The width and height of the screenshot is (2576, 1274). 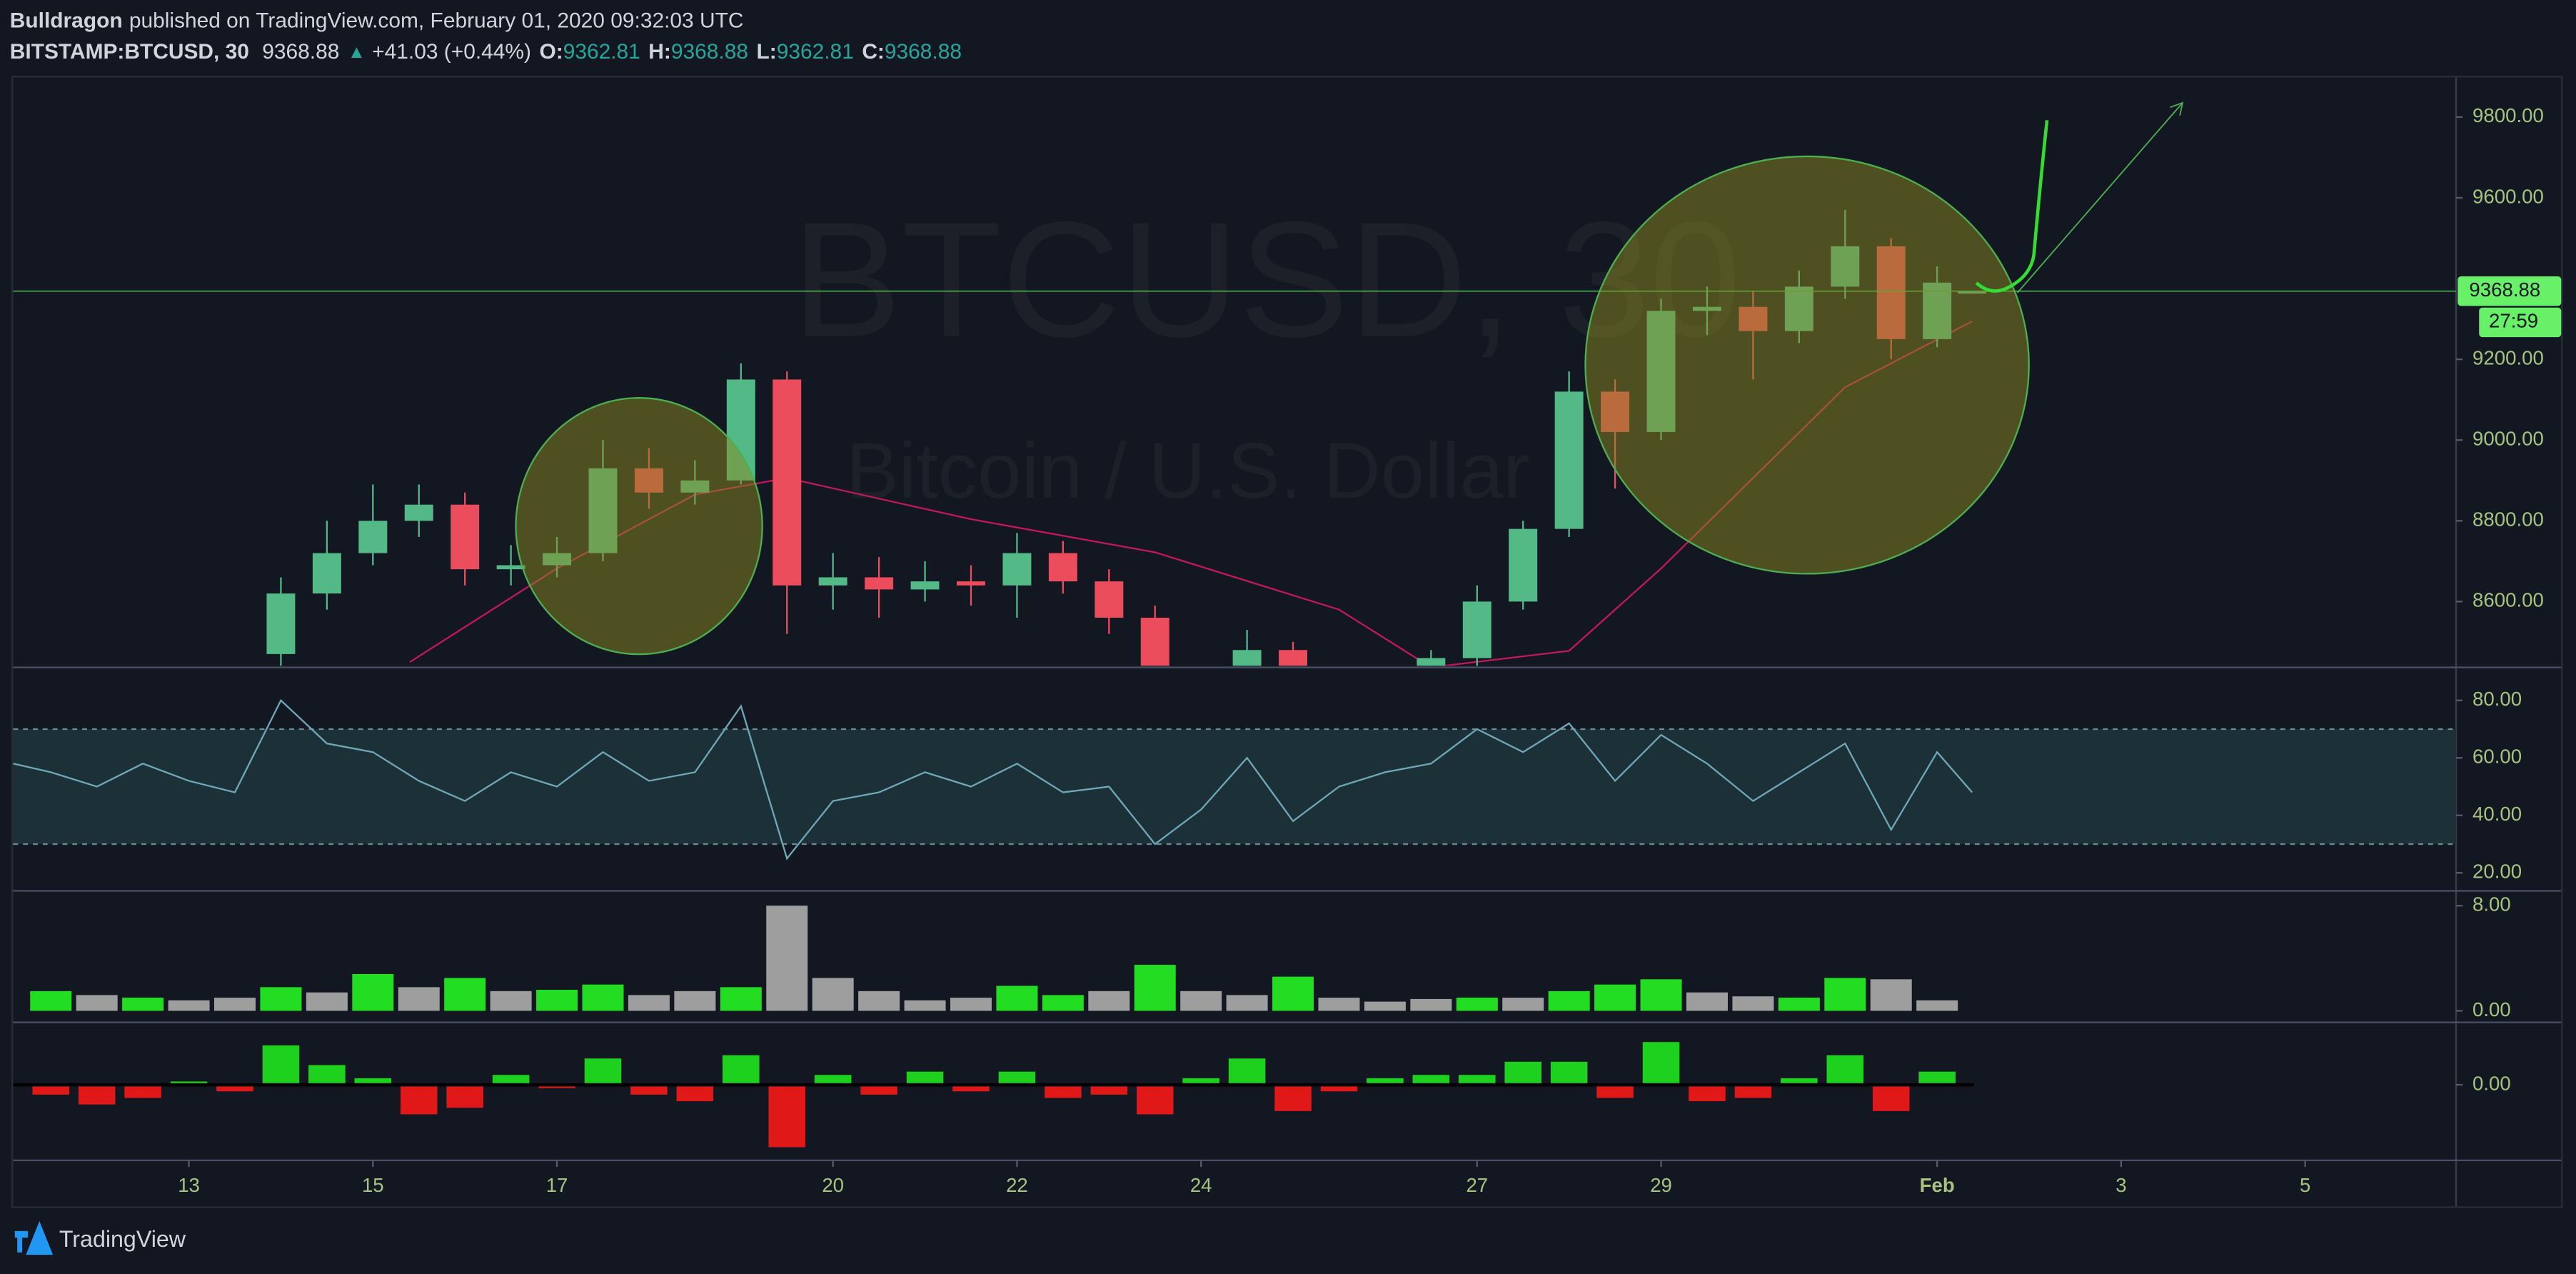 I want to click on pane-bar, so click(x=994, y=959).